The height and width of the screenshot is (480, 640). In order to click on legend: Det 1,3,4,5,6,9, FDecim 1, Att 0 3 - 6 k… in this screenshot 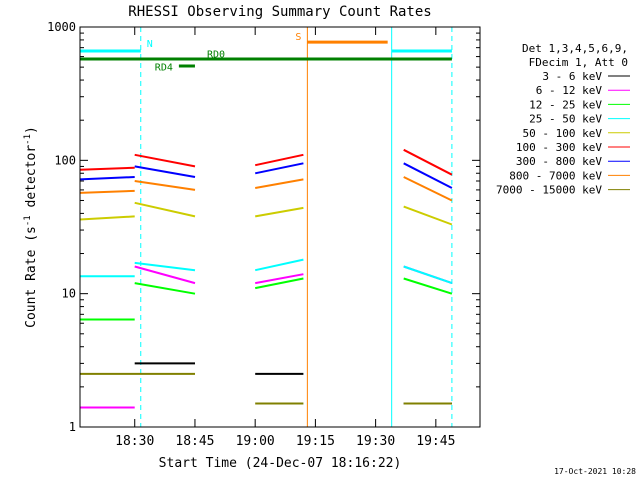, I will do `click(563, 119)`.